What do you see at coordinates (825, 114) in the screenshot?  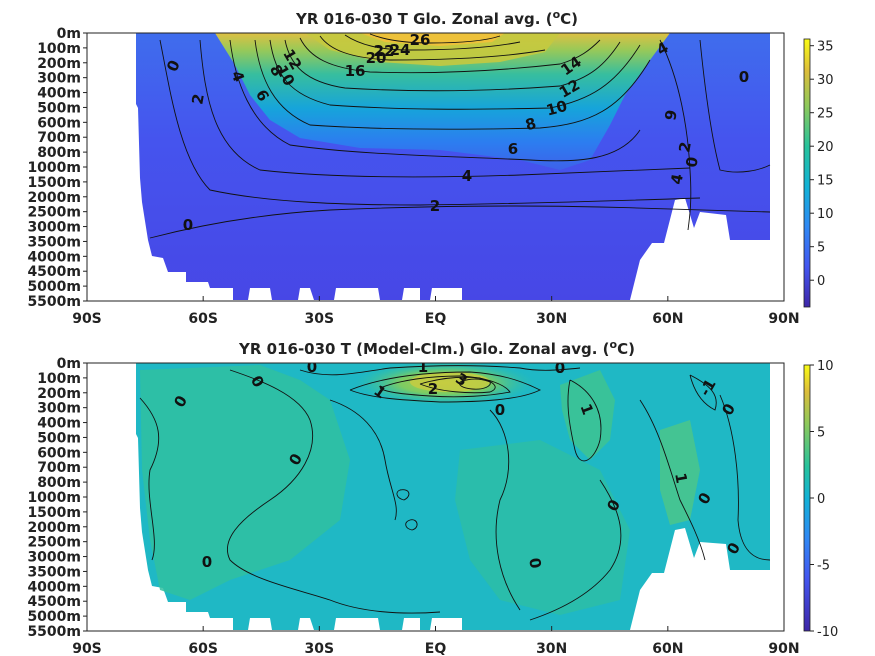 I see `colorbar-tick-label: 25` at bounding box center [825, 114].